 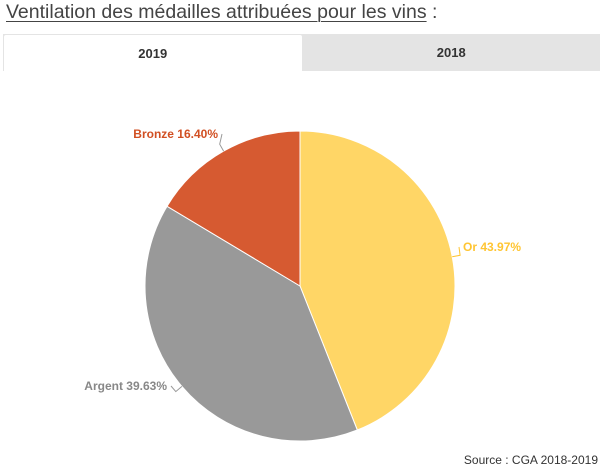 What do you see at coordinates (451, 52) in the screenshot?
I see `tab-2018: 2018` at bounding box center [451, 52].